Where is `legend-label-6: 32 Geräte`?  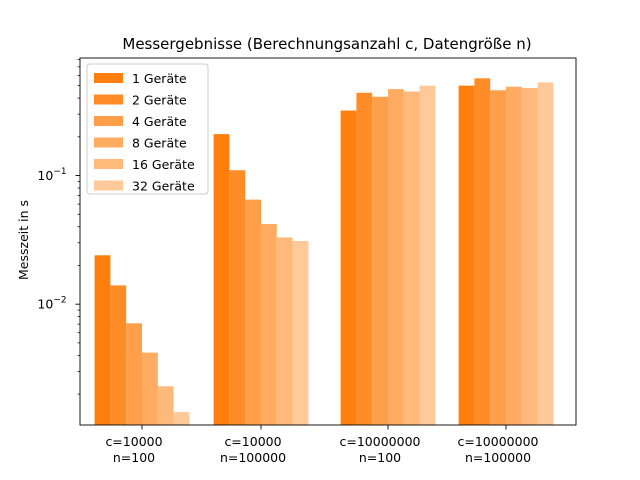 legend-label-6: 32 Geräte is located at coordinates (163, 186).